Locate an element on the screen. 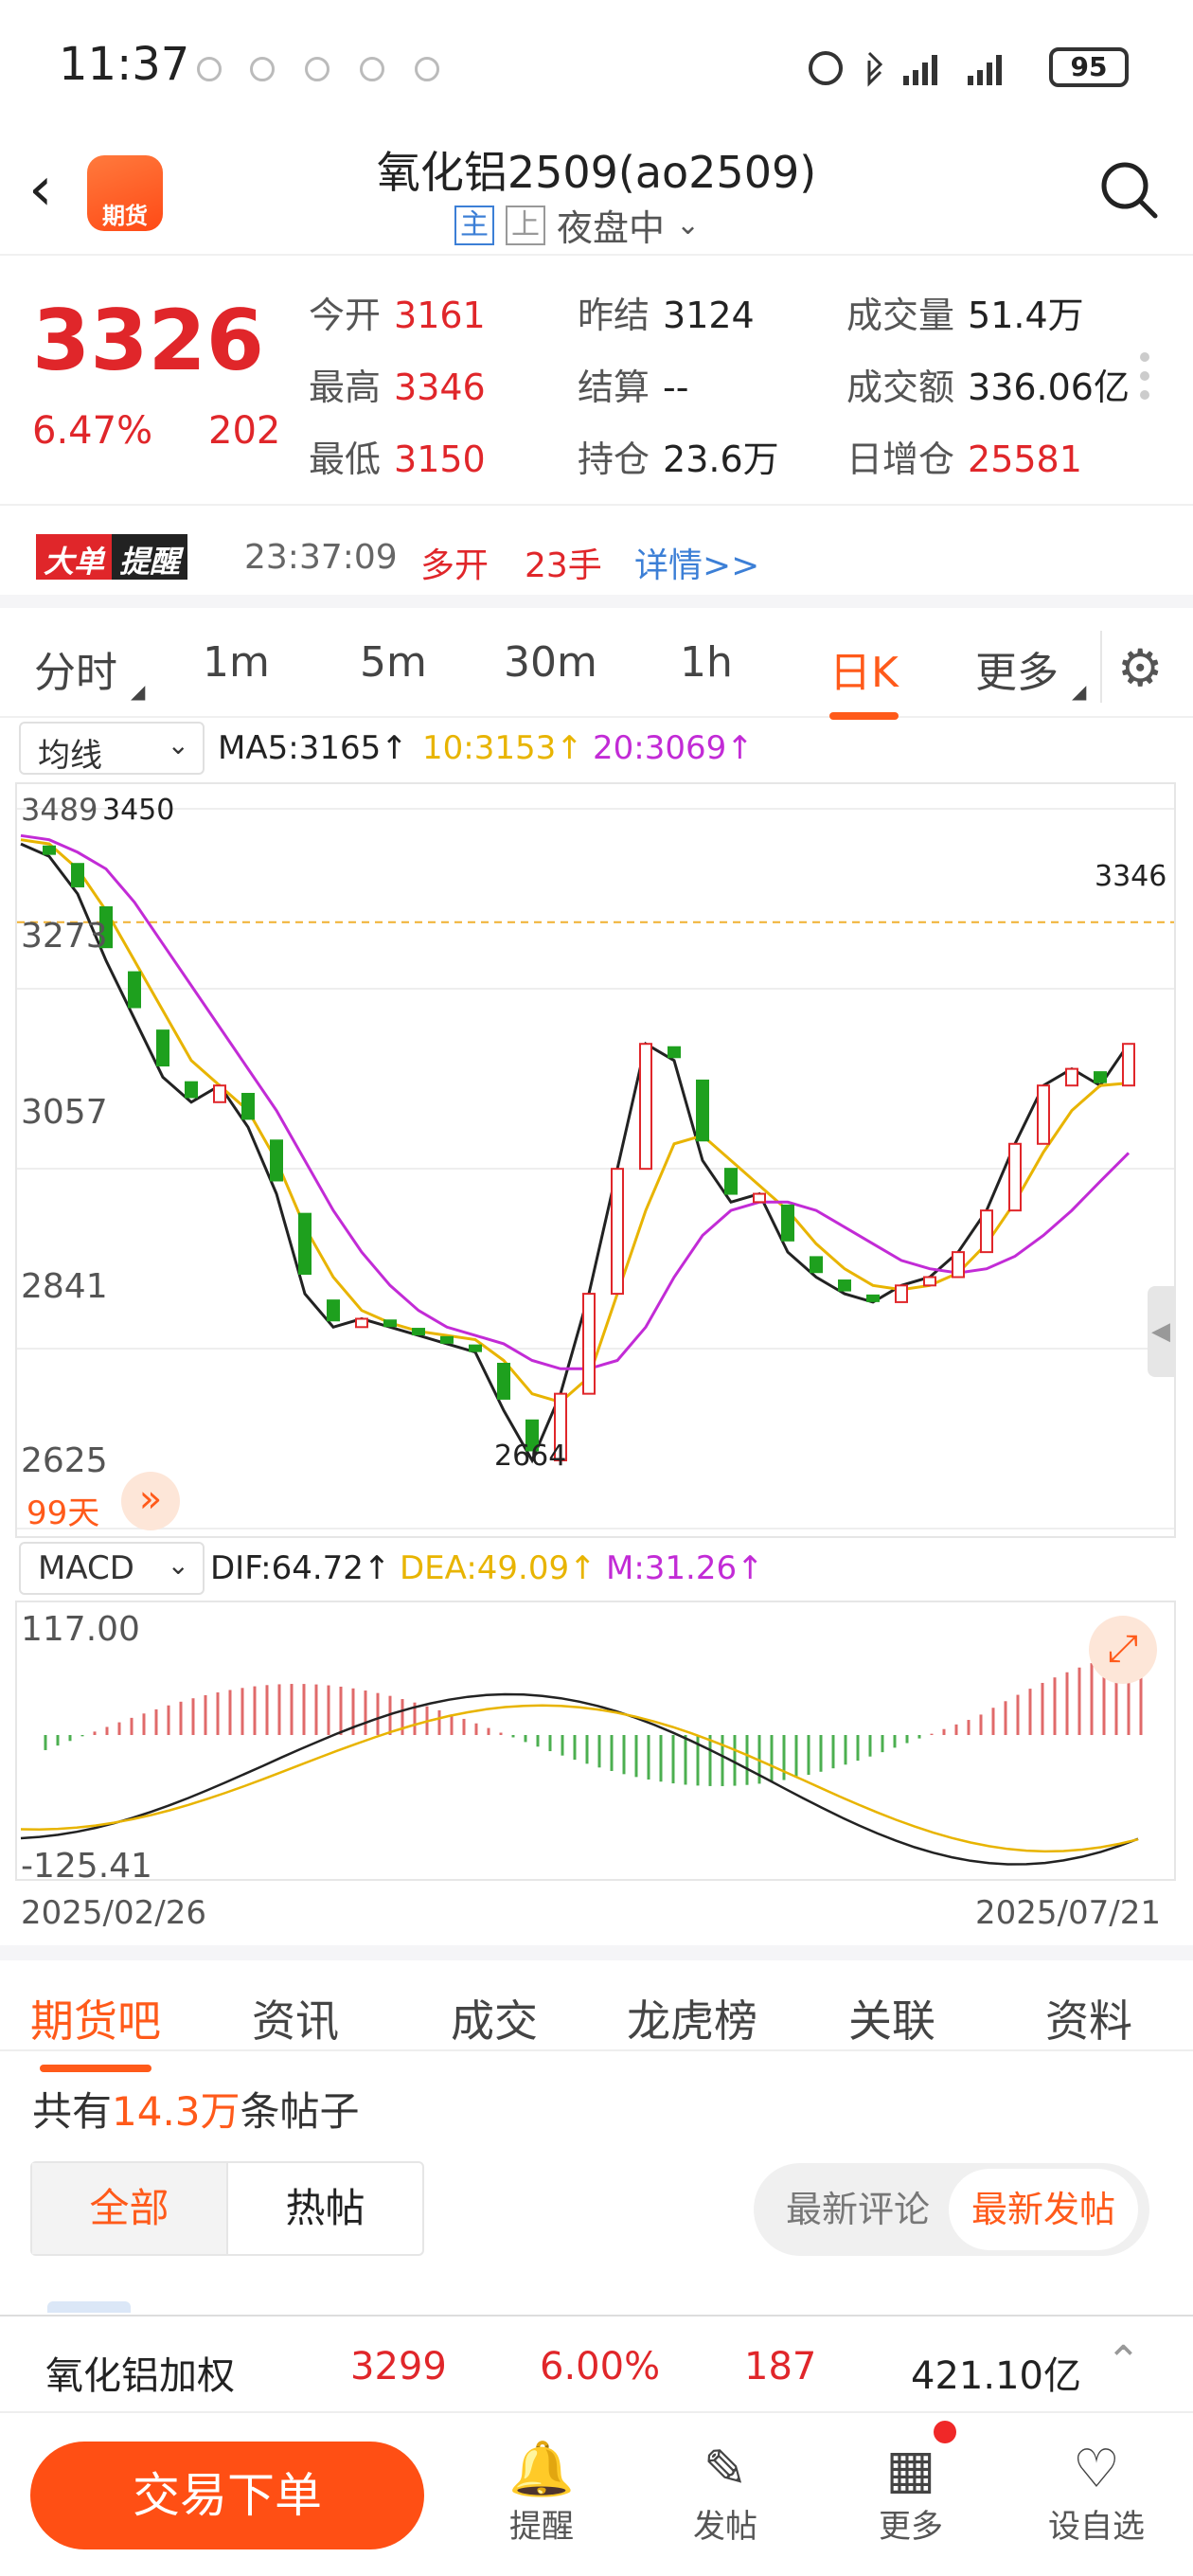 This screenshot has width=1193, height=2576. nav-watchlist: ♡ 设自选 is located at coordinates (1096, 2493).